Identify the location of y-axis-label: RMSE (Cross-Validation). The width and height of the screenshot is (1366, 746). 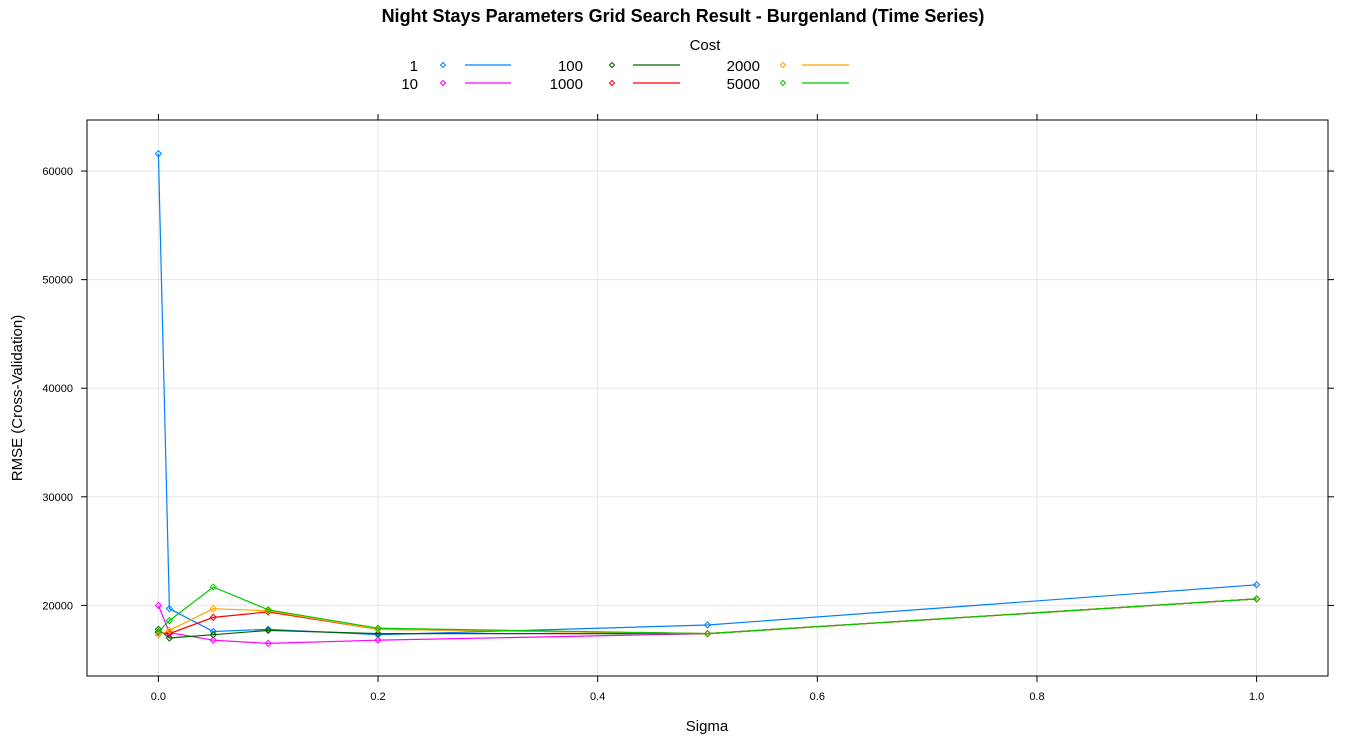
(17, 398).